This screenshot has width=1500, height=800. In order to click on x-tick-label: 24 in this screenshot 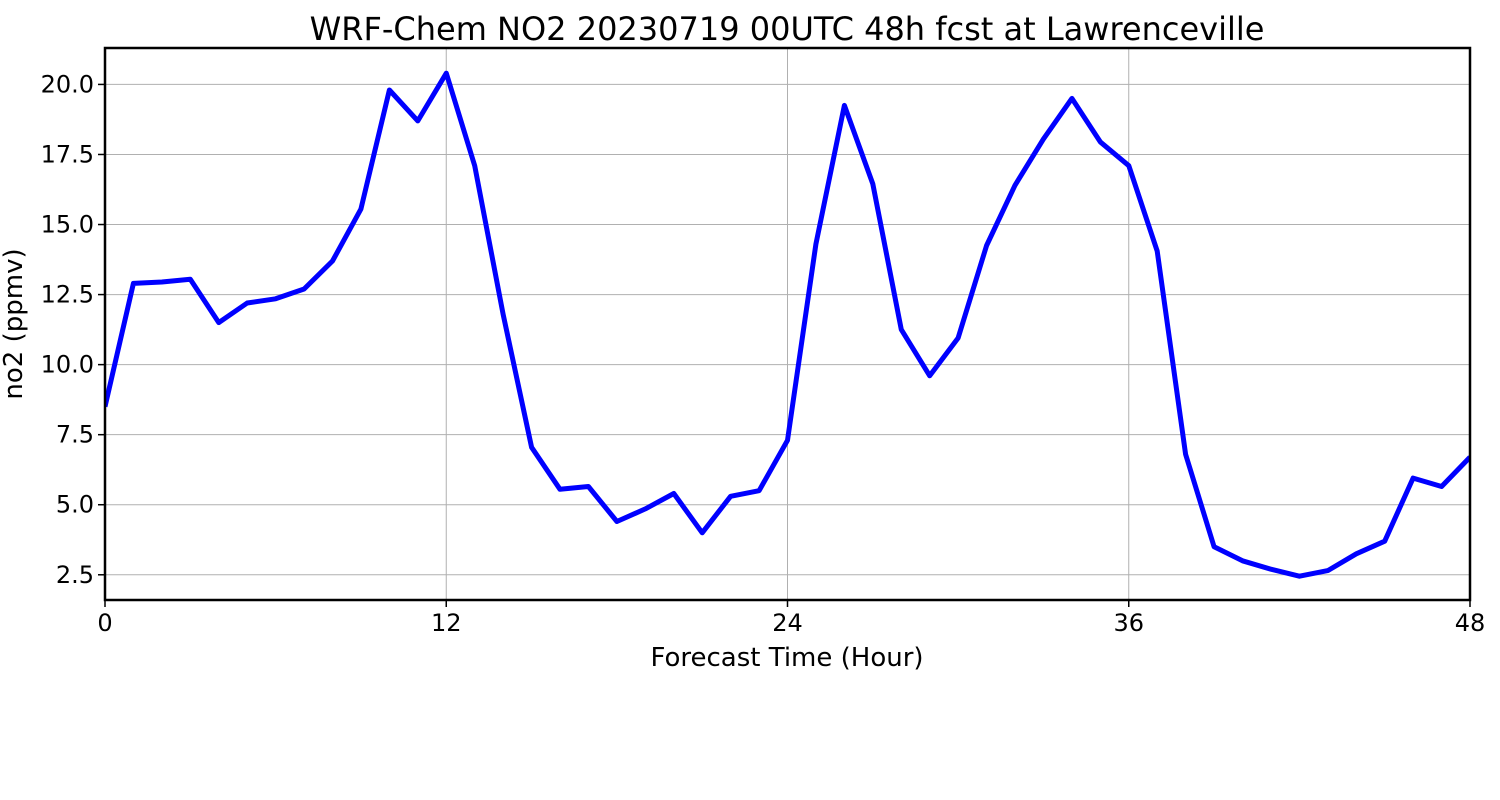, I will do `click(787, 623)`.